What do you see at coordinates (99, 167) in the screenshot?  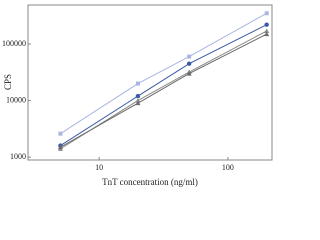 I see `x-tick-label: 10` at bounding box center [99, 167].